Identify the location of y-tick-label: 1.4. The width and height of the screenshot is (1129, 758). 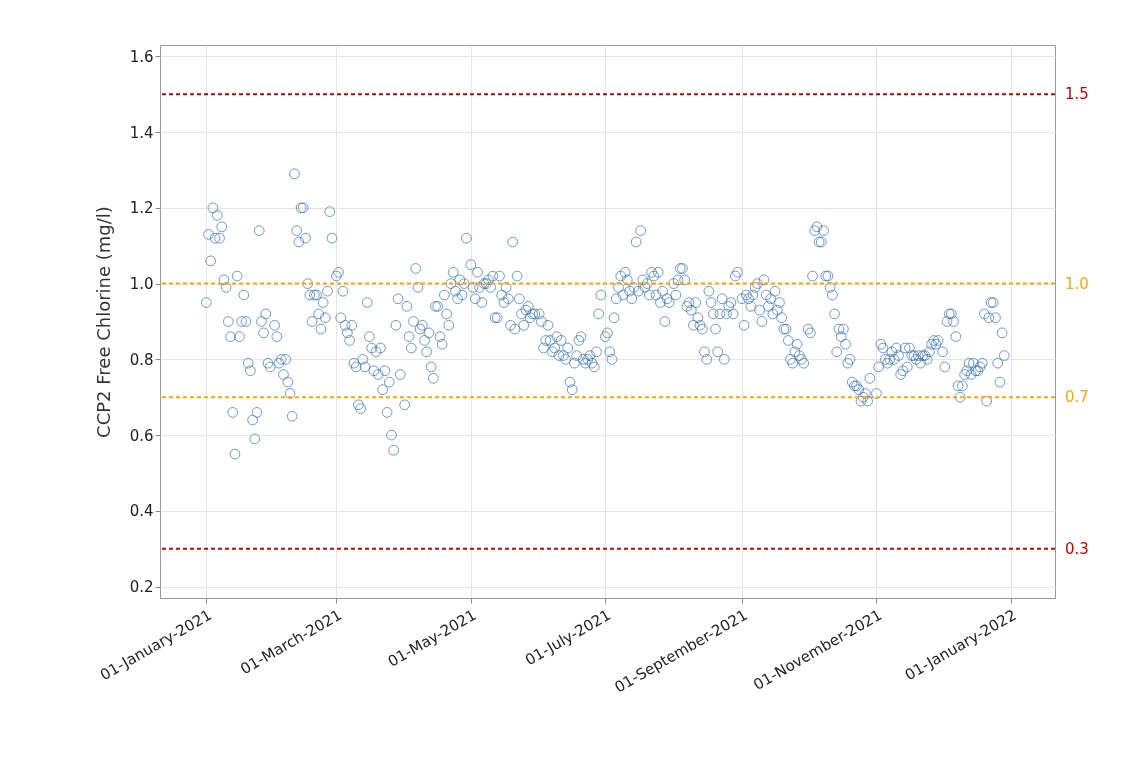
(141, 132).